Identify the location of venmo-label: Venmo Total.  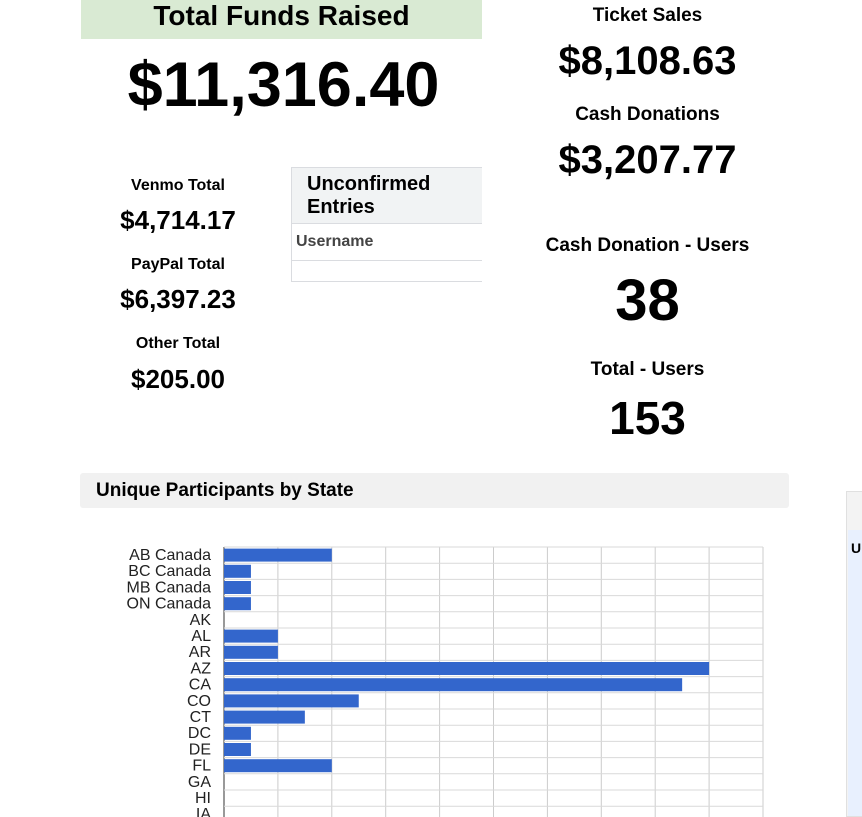
(178, 185).